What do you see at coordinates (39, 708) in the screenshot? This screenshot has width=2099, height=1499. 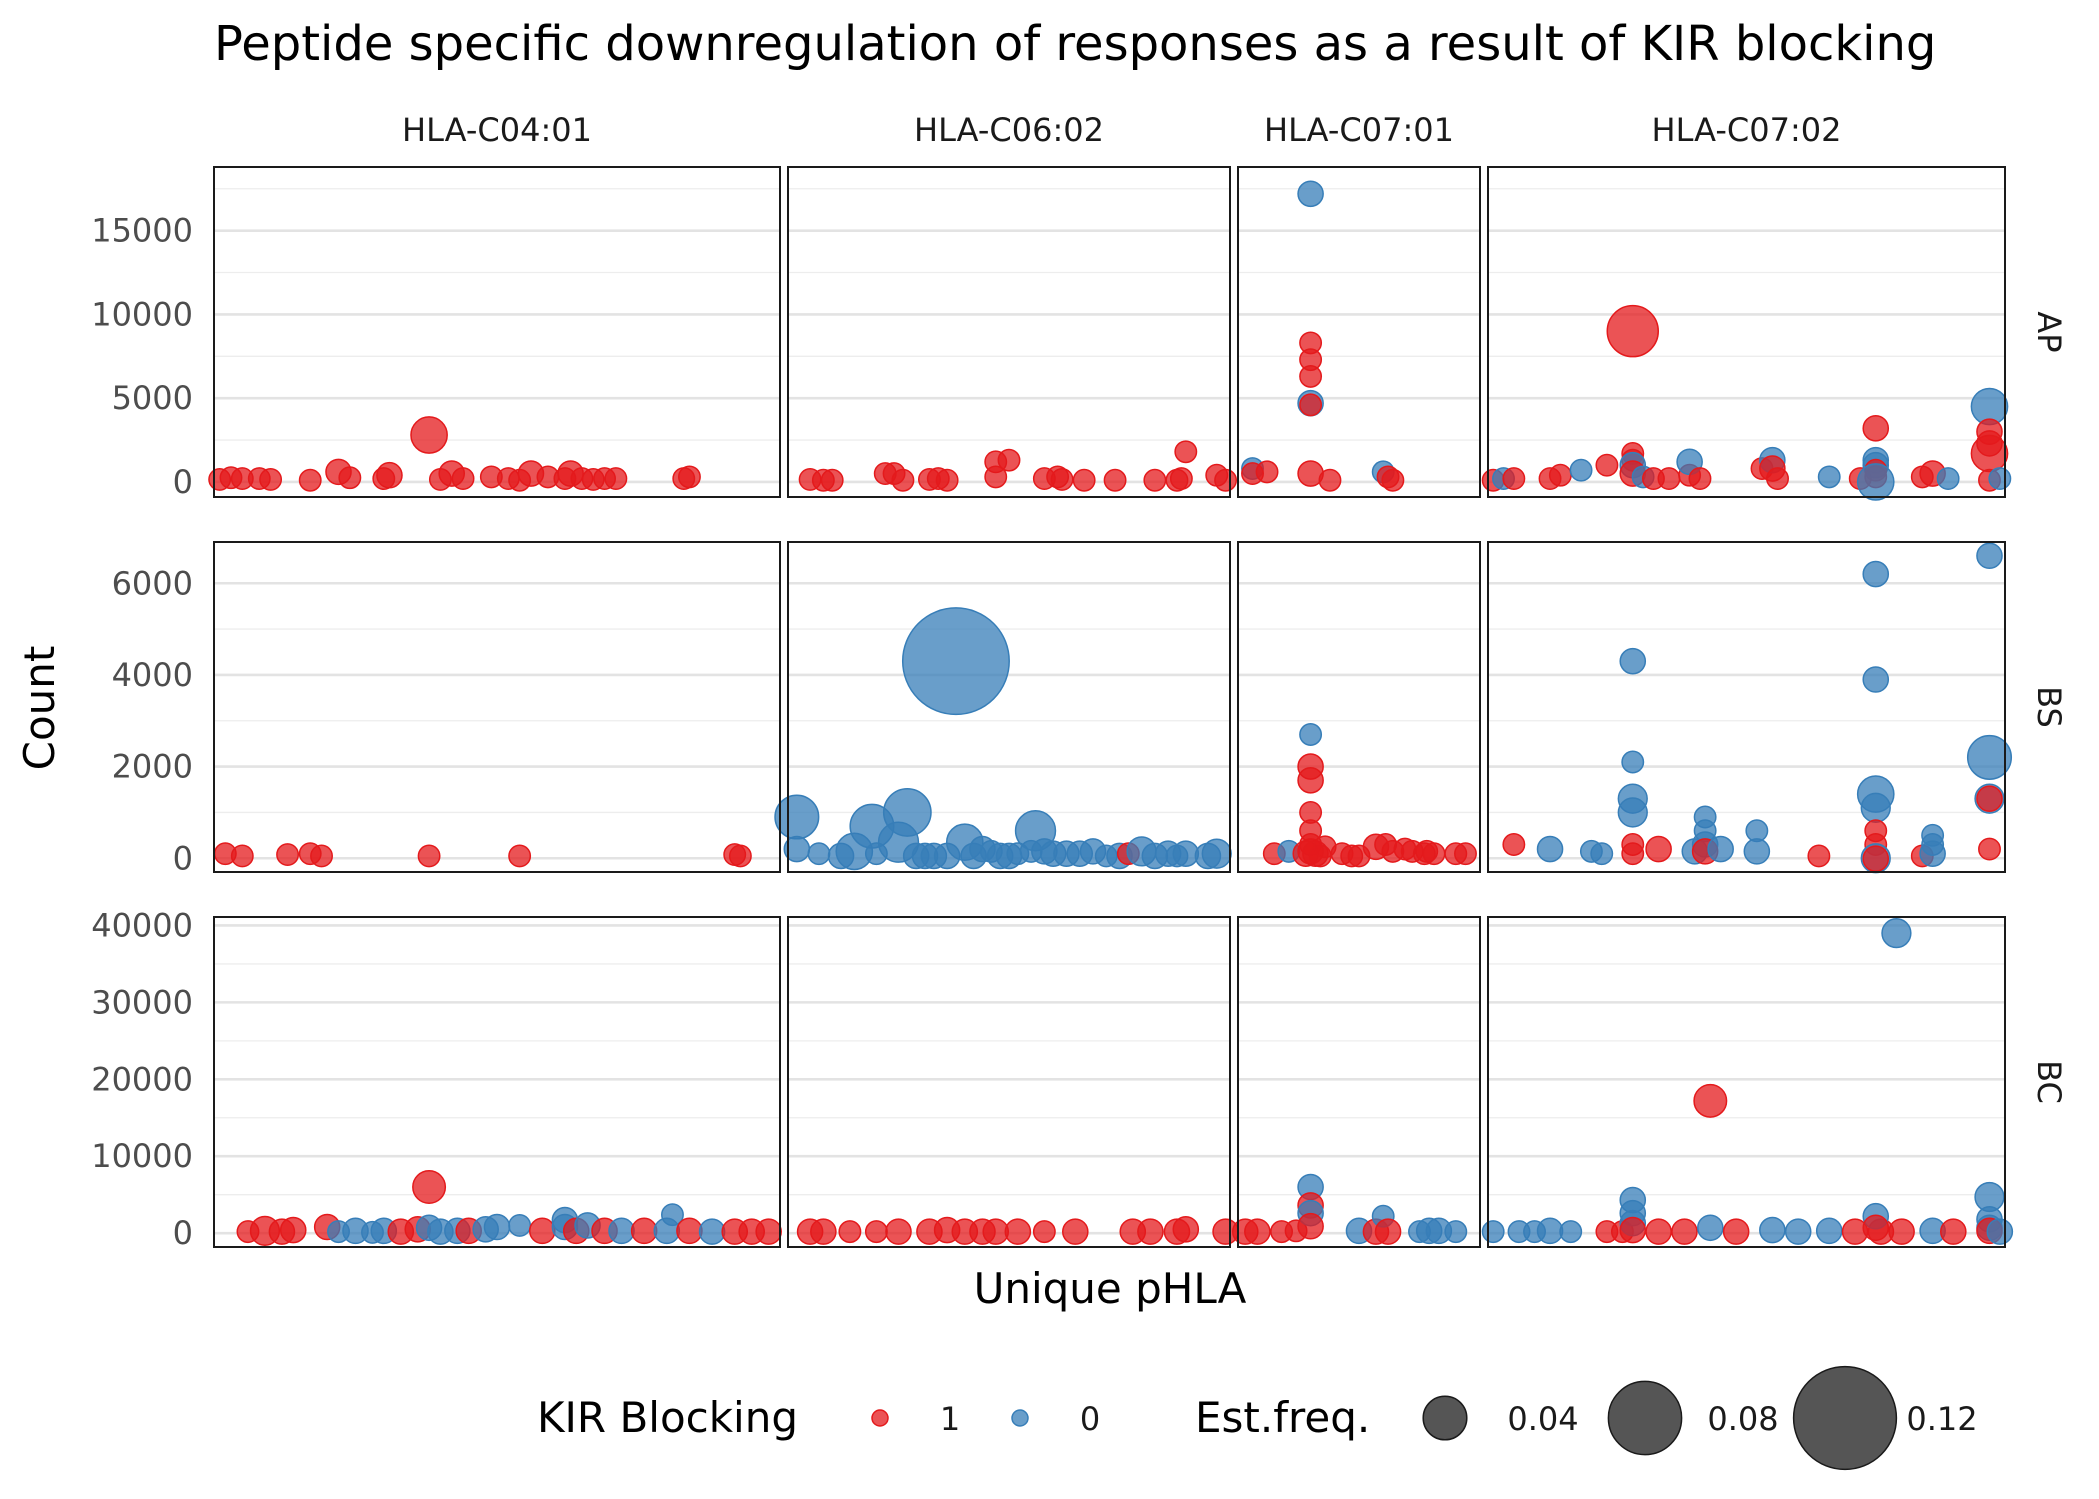 I see `y-axis-title: Count` at bounding box center [39, 708].